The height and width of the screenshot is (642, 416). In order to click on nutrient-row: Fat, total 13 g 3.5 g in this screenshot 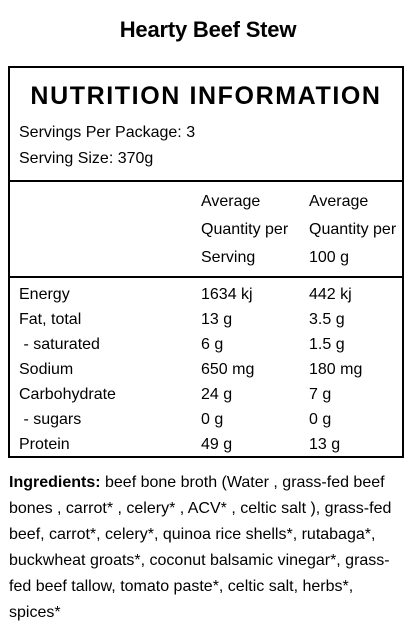, I will do `click(206, 319)`.